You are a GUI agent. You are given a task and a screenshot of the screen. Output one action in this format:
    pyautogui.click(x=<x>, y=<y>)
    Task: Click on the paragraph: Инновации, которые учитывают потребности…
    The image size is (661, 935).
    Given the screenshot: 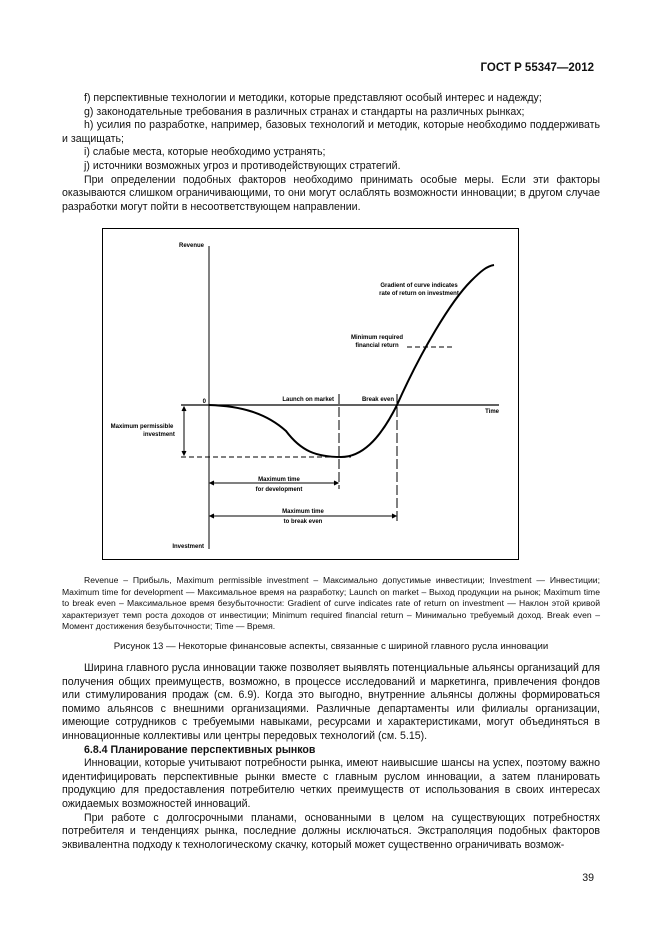 What is the action you would take?
    pyautogui.click(x=331, y=783)
    